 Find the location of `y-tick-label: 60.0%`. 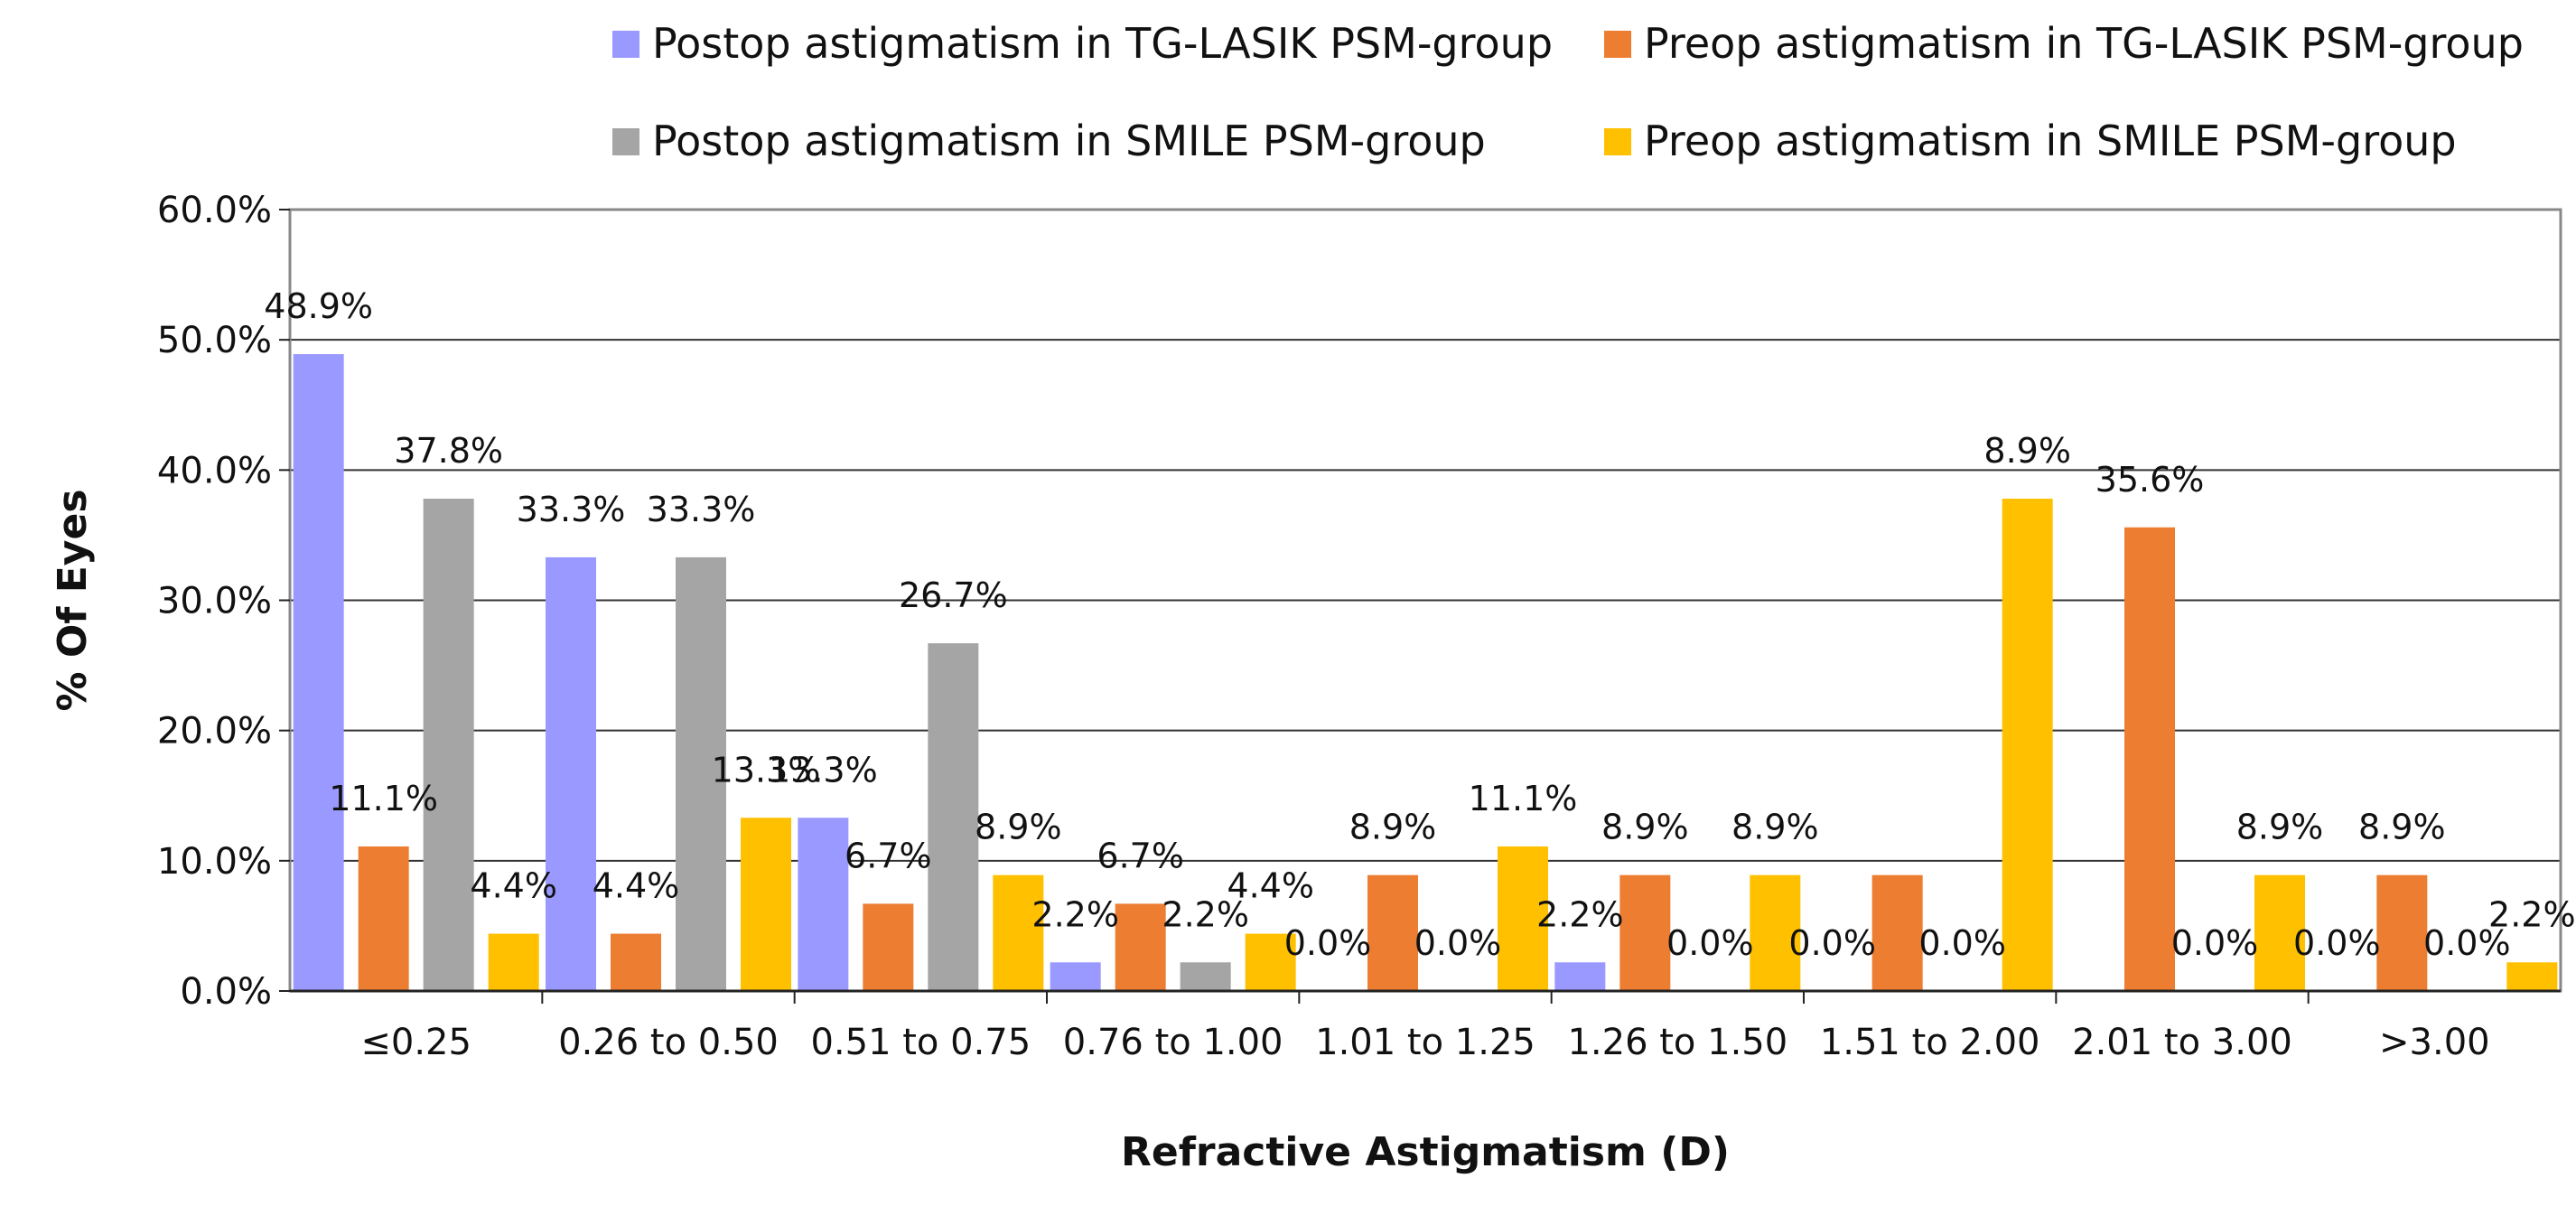

y-tick-label: 60.0% is located at coordinates (214, 210).